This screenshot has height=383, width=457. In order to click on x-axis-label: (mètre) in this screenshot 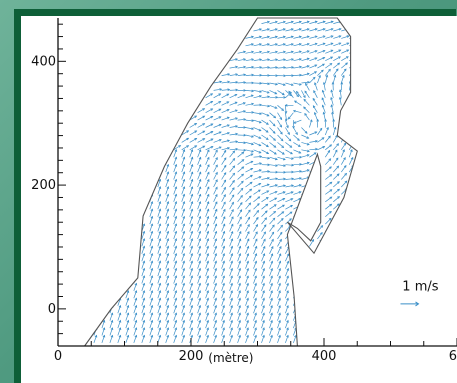, I will do `click(230, 358)`.